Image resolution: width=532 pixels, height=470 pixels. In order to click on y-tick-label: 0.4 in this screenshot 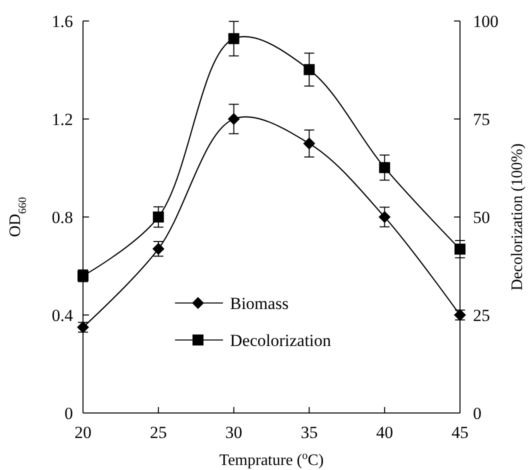, I will do `click(63, 315)`.